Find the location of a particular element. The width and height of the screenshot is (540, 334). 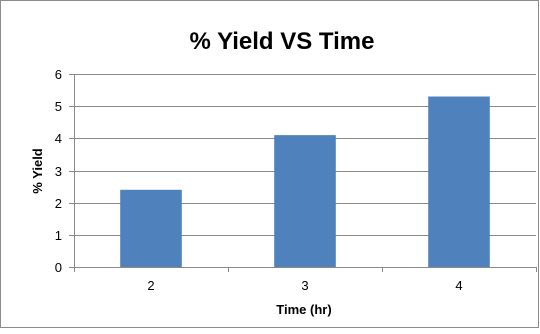

y-tick-label: 1 is located at coordinates (58, 235).